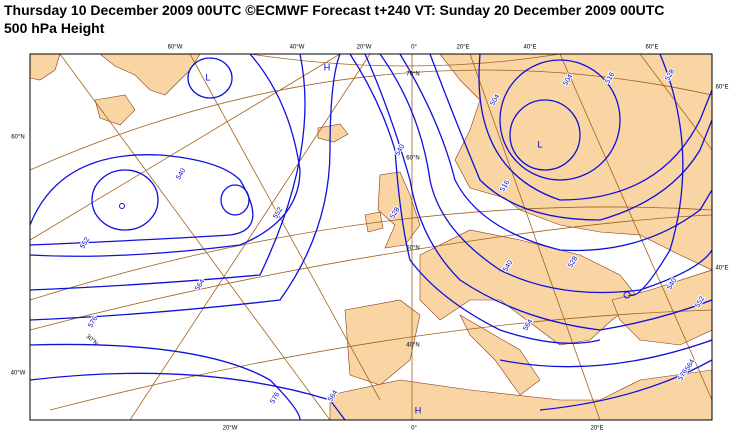  What do you see at coordinates (18, 374) in the screenshot?
I see `latitude-label: 40°W` at bounding box center [18, 374].